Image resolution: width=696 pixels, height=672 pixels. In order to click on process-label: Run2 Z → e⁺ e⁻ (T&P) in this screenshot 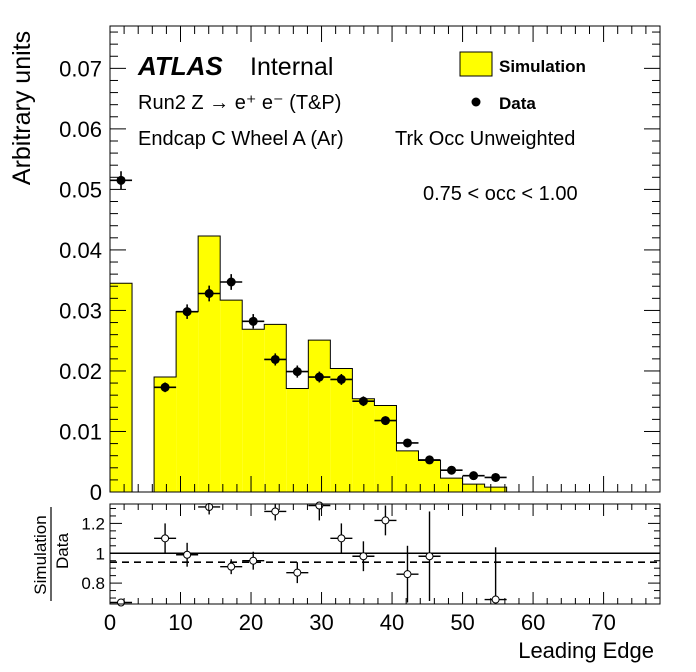, I will do `click(239, 103)`.